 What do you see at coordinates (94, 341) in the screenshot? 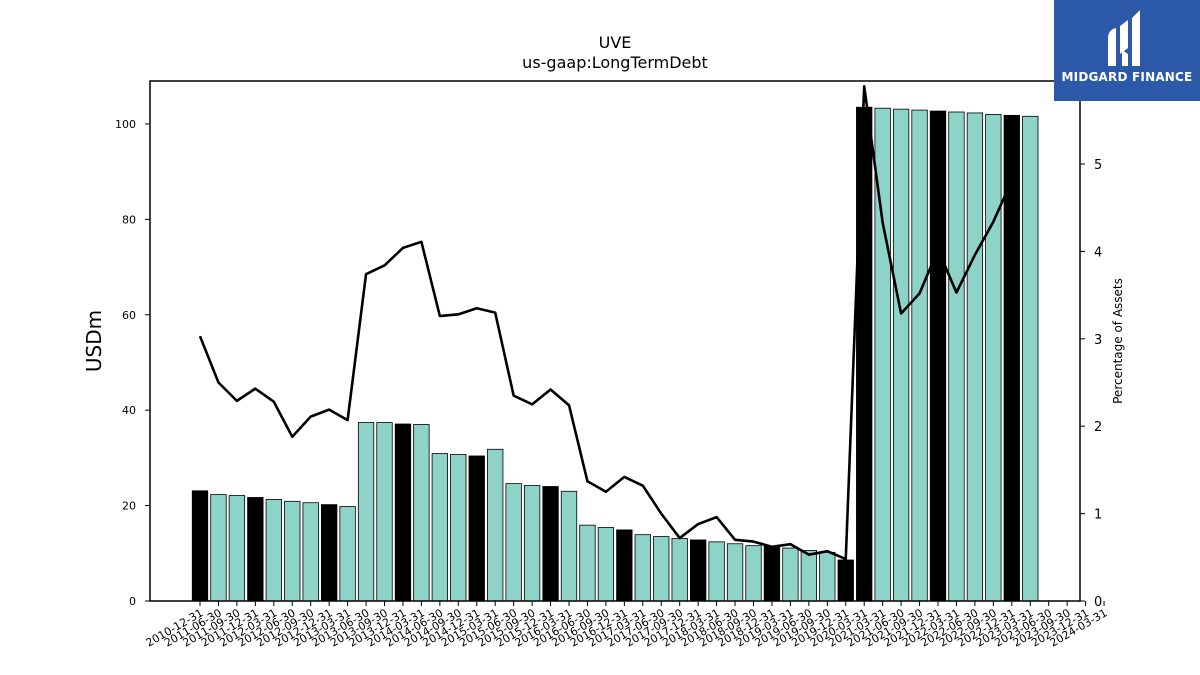
I see `y-axis-label: USDm` at bounding box center [94, 341].